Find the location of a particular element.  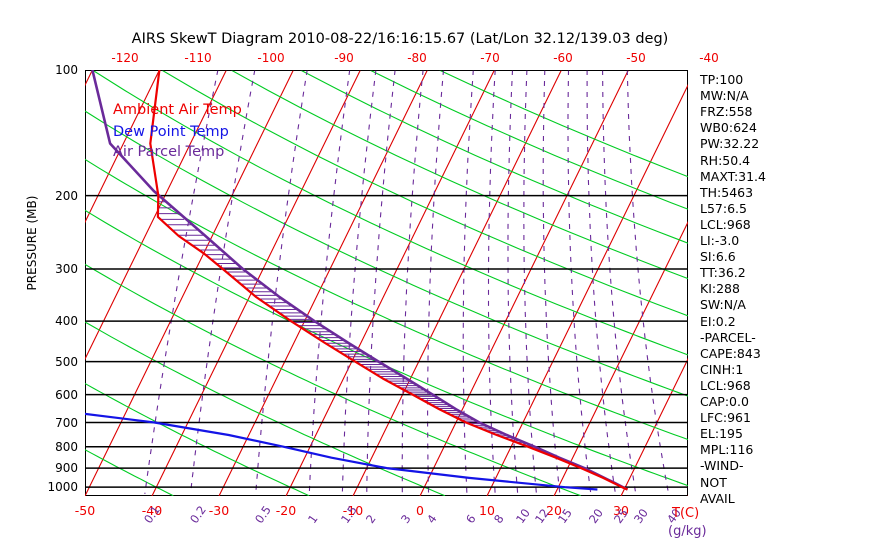

stat-item: TH:5463 is located at coordinates (727, 192).